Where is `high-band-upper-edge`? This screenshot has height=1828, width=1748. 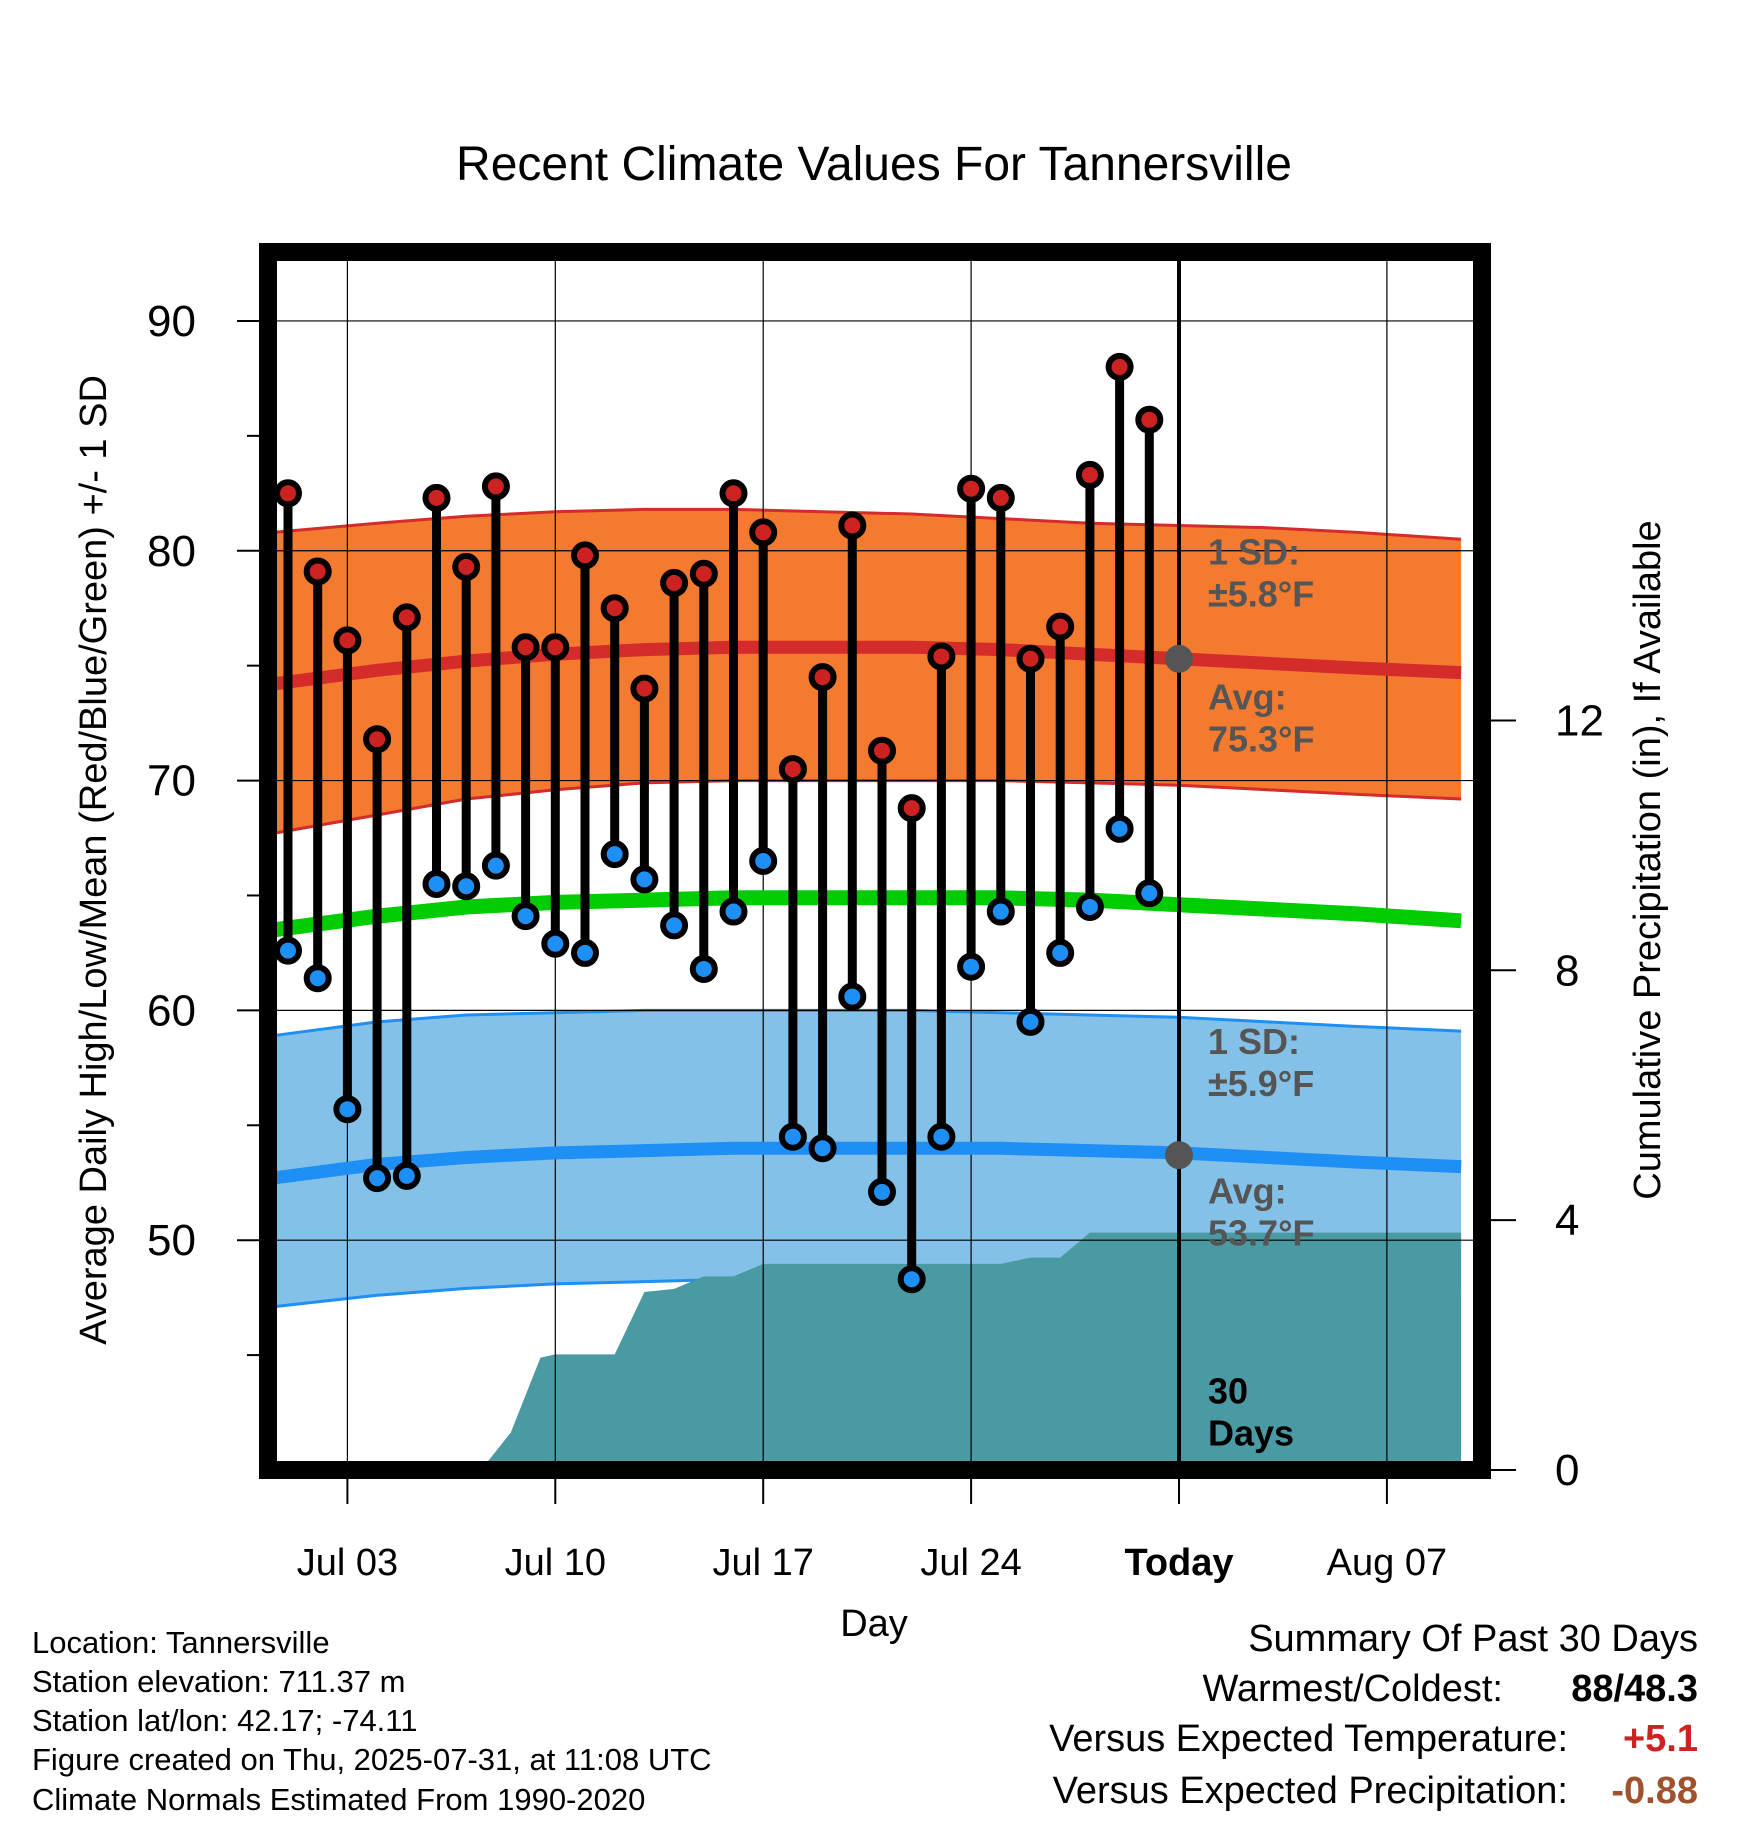 high-band-upper-edge is located at coordinates (867, 524).